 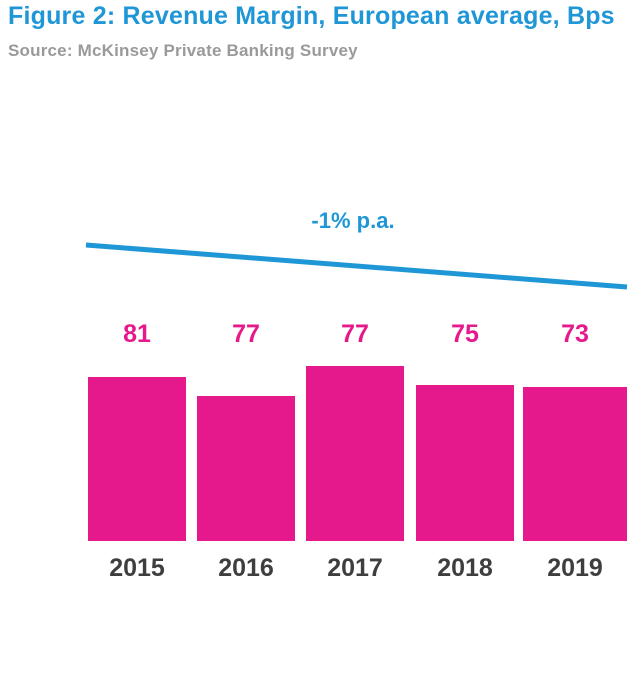 I want to click on bar-2017, so click(x=355, y=453).